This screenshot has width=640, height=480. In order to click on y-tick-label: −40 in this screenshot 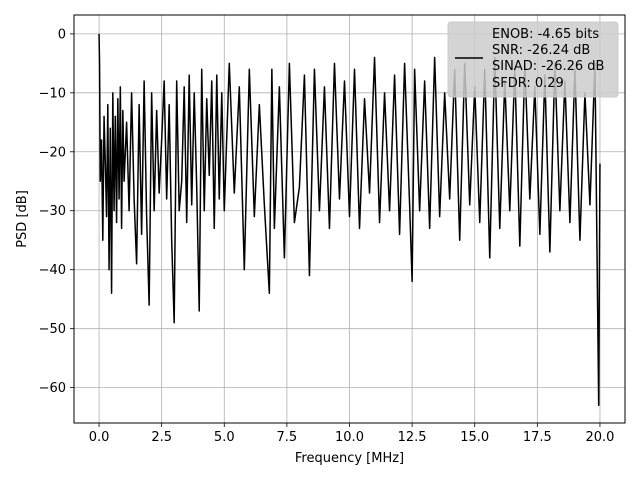, I will do `click(52, 270)`.